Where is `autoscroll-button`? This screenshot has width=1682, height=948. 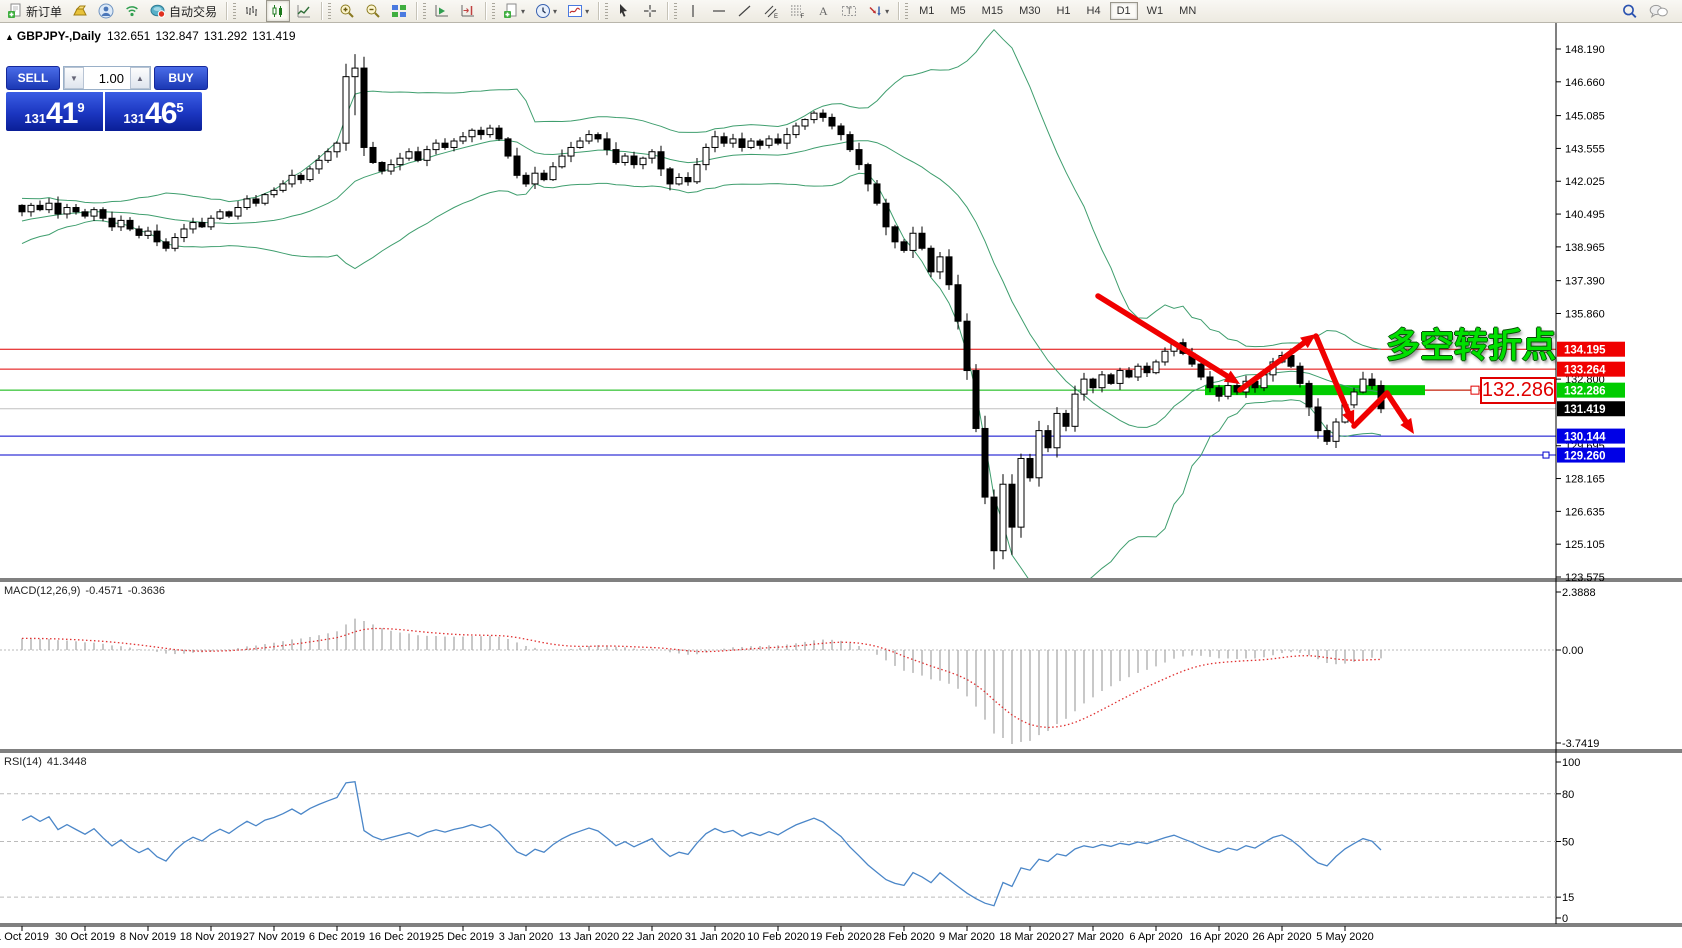 autoscroll-button is located at coordinates (442, 11).